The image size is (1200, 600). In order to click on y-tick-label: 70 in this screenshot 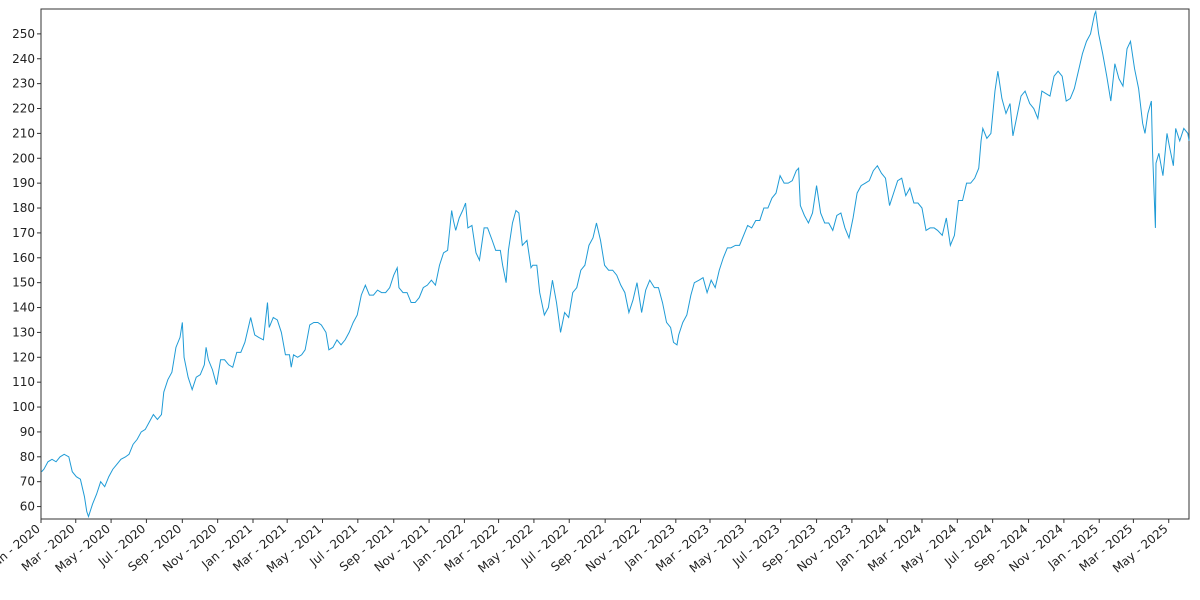, I will do `click(27, 482)`.